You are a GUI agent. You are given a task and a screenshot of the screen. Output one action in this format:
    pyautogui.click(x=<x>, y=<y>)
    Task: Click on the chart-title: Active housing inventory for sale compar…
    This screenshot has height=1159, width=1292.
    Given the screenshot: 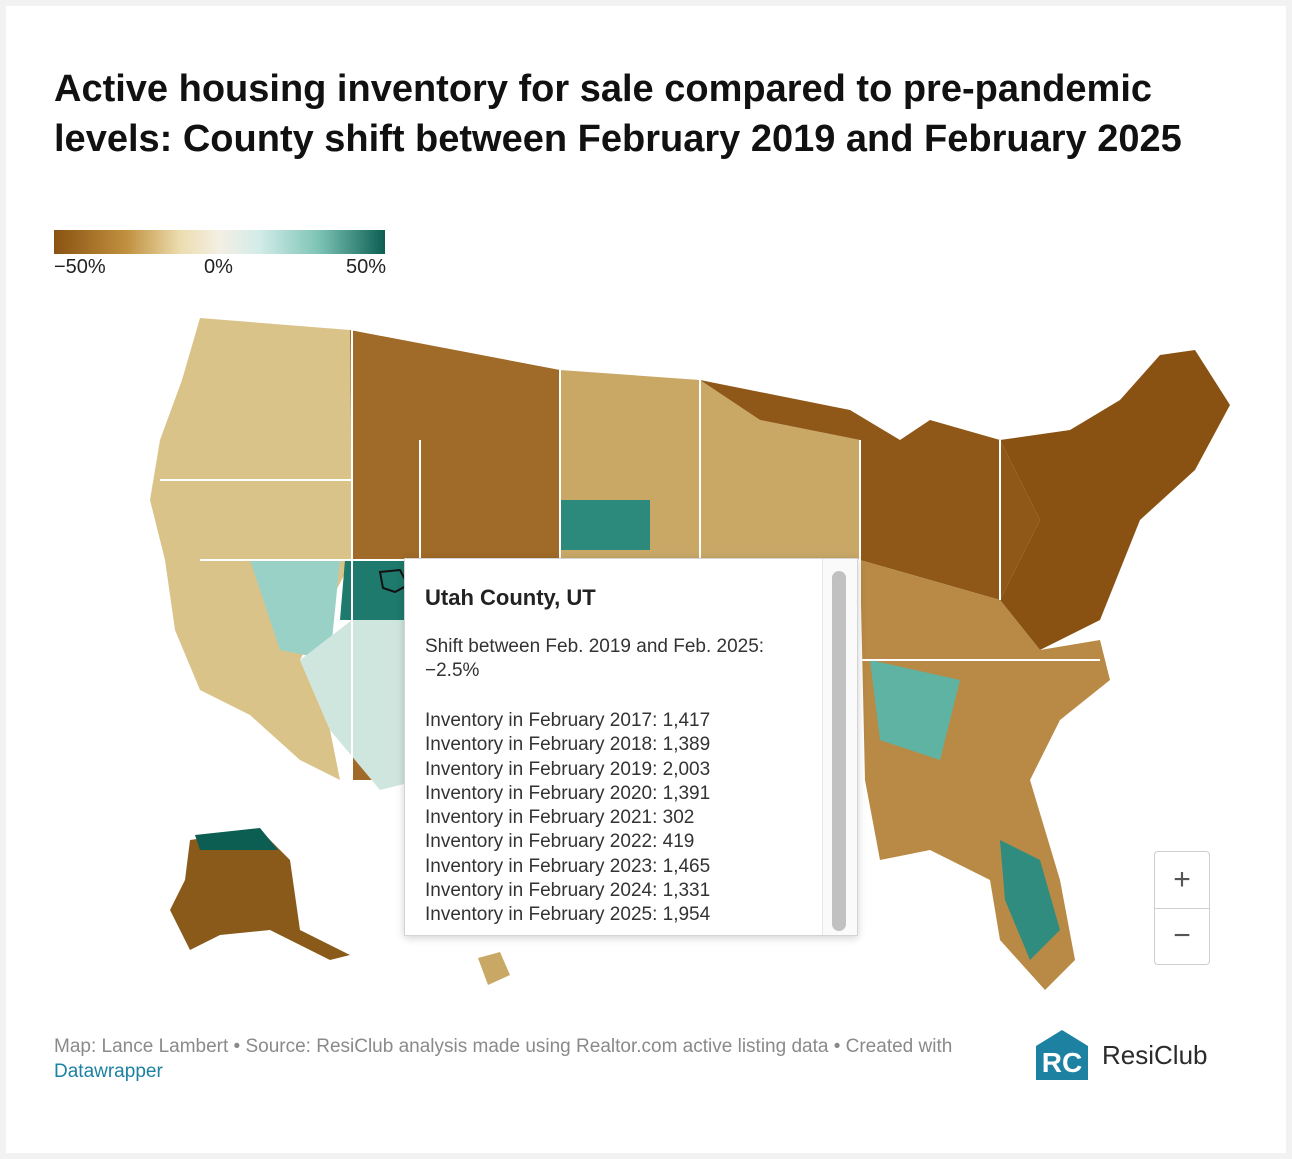 What is the action you would take?
    pyautogui.click(x=618, y=114)
    